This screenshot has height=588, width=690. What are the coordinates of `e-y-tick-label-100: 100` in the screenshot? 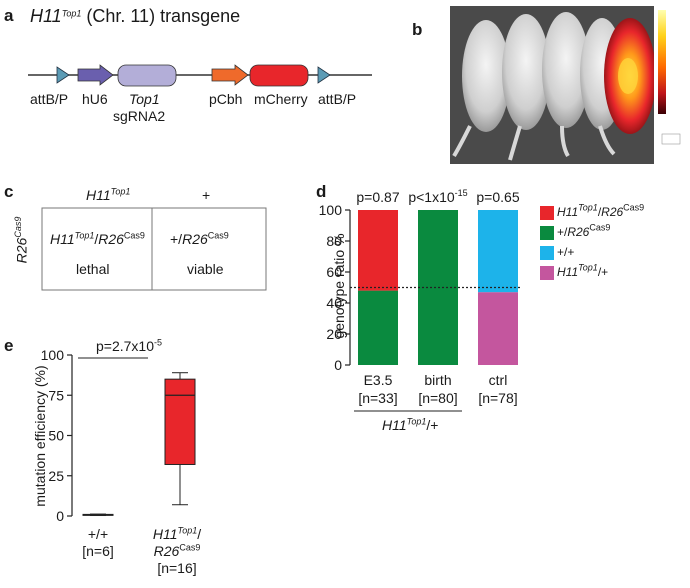 It's located at (53, 355).